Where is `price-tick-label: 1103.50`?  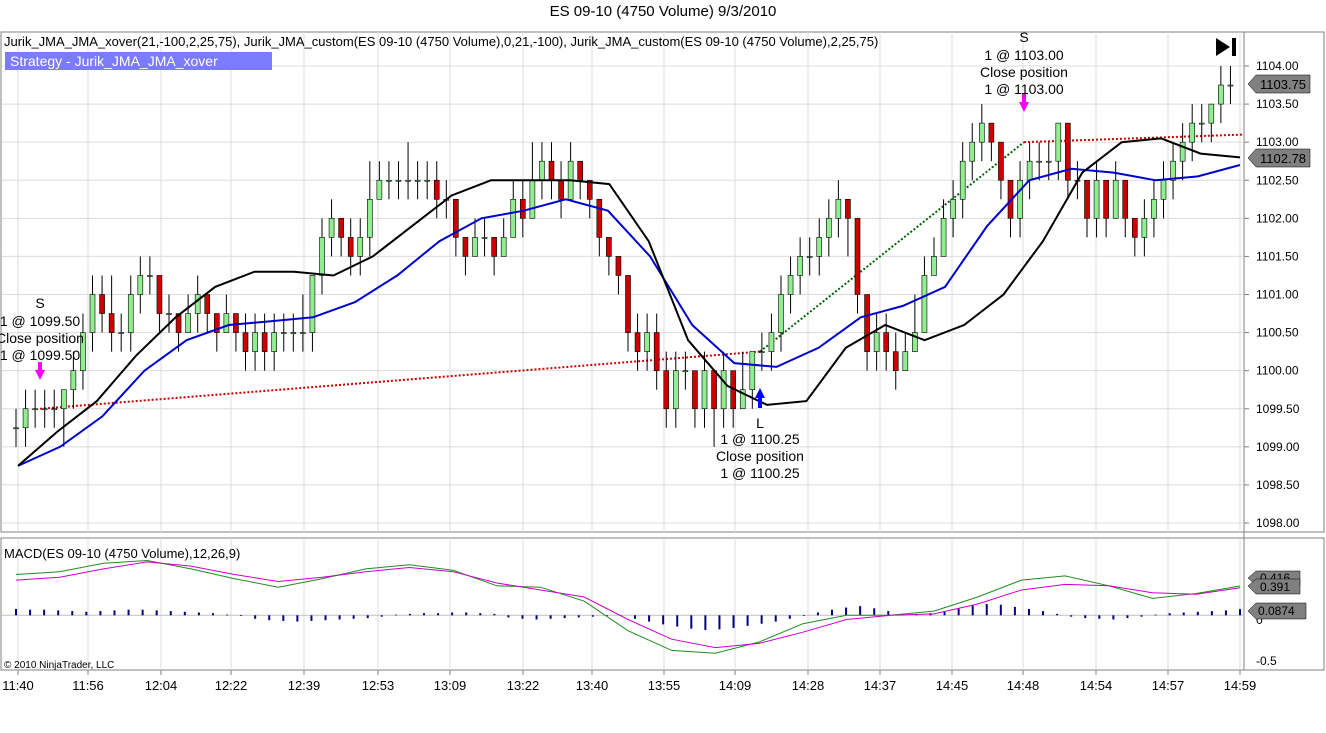
price-tick-label: 1103.50 is located at coordinates (1277, 104).